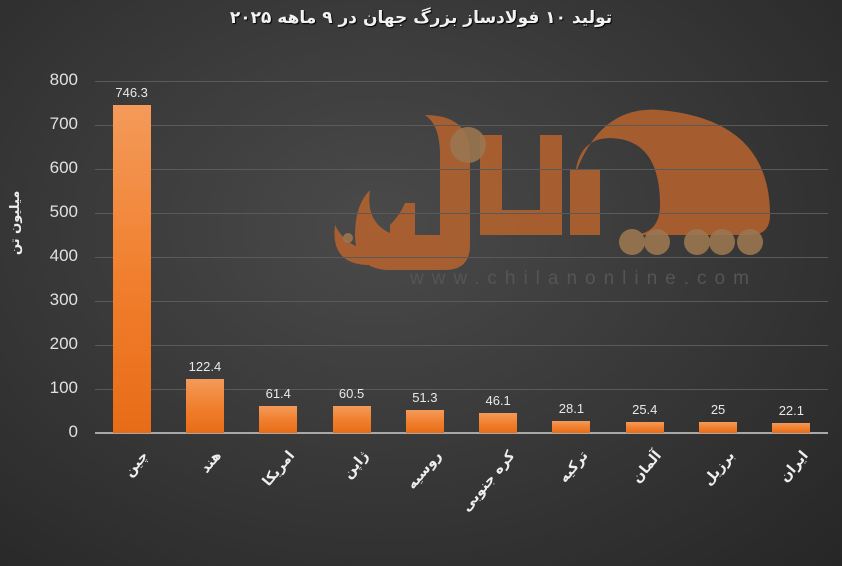 Image resolution: width=842 pixels, height=566 pixels. Describe the element at coordinates (719, 468) in the screenshot. I see `x-tick-label: برزیل` at that location.